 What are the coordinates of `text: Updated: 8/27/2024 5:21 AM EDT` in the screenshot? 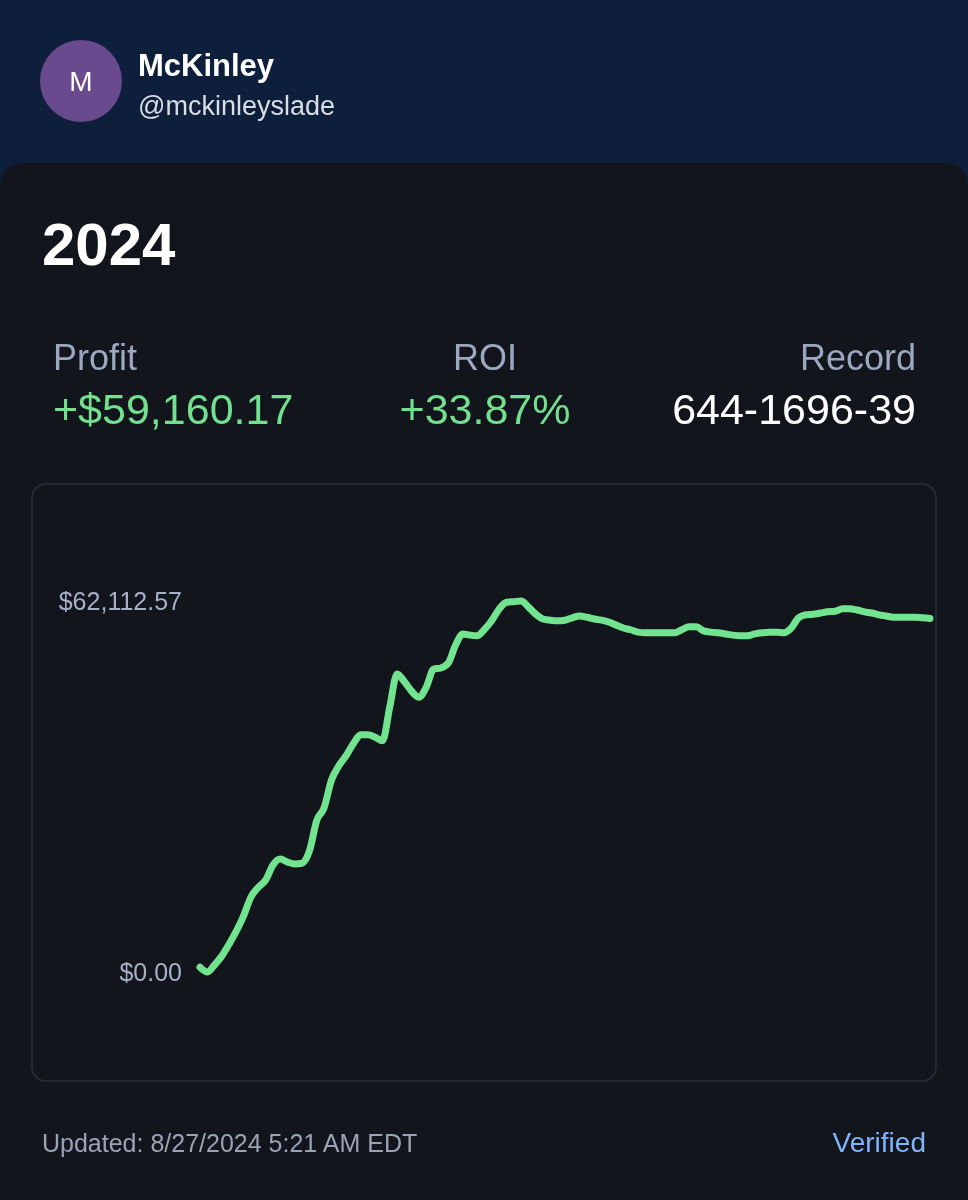 It's located at (230, 1143).